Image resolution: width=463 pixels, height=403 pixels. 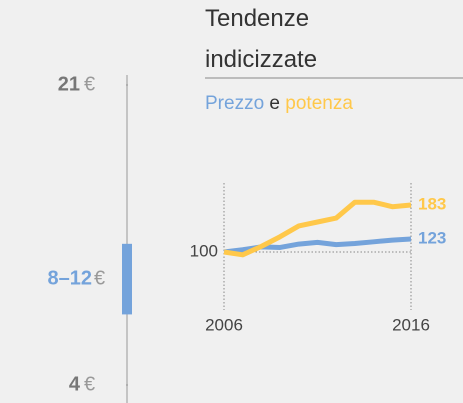 What do you see at coordinates (261, 39) in the screenshot?
I see `chart-title-line: Tendenze indicizzate` at bounding box center [261, 39].